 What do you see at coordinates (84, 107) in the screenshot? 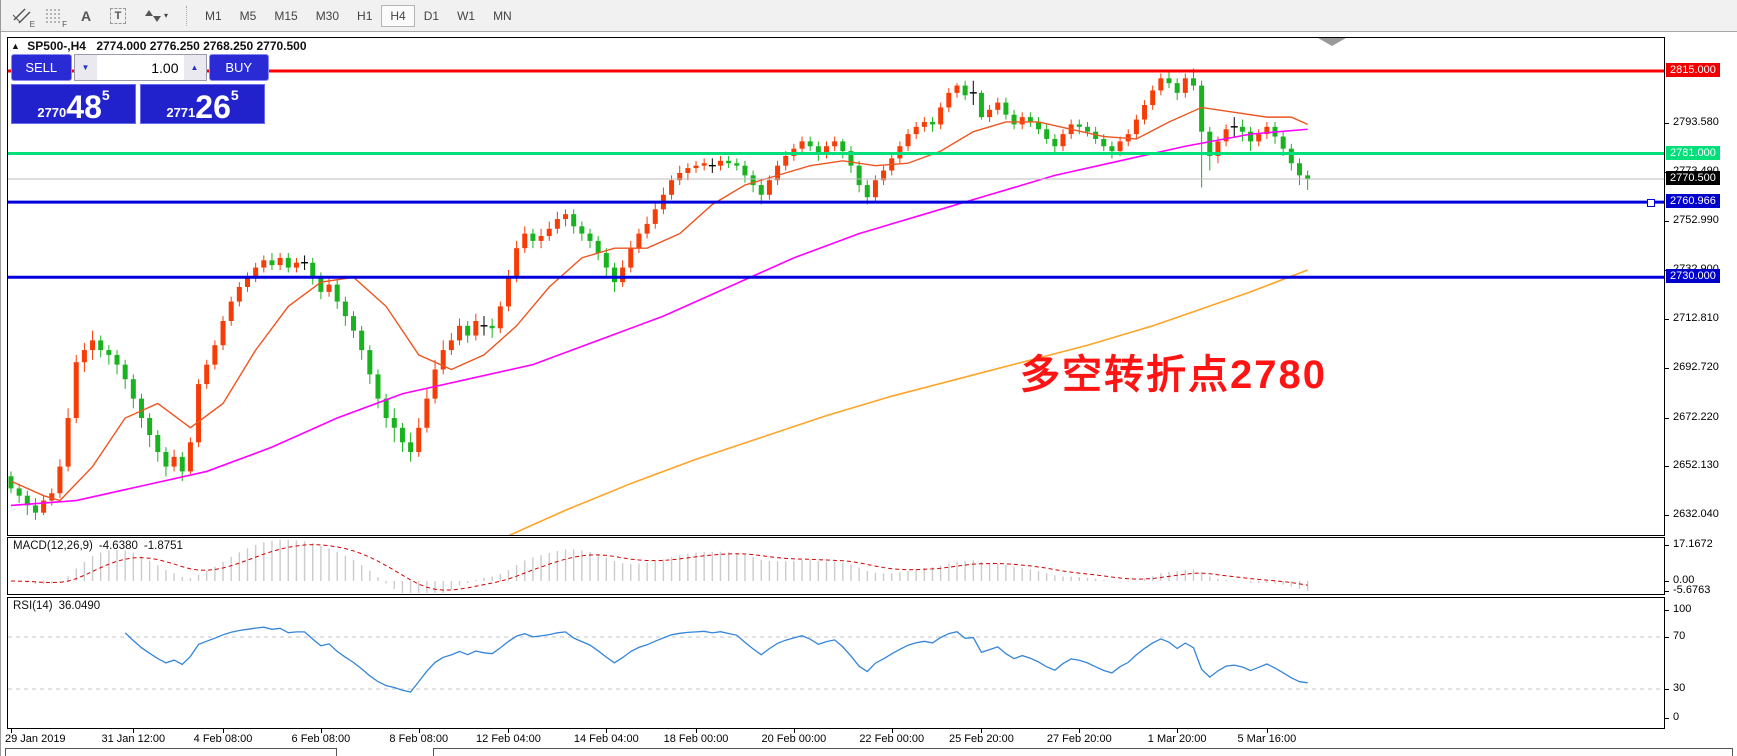
I see `sell-price-main: 48` at bounding box center [84, 107].